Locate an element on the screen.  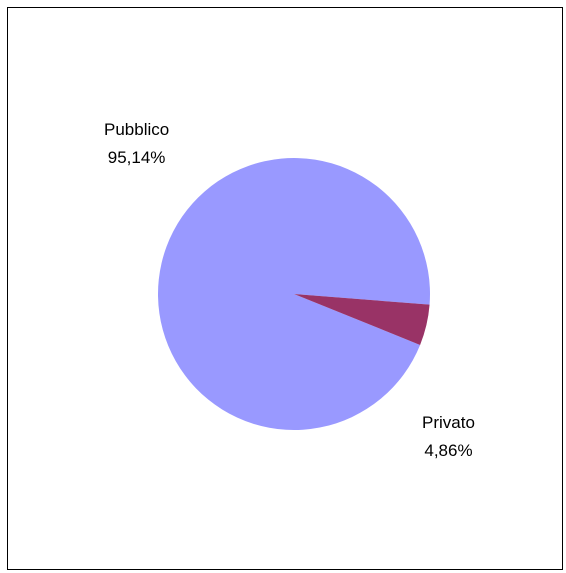
slice-value-privato: 4,86% is located at coordinates (448, 450).